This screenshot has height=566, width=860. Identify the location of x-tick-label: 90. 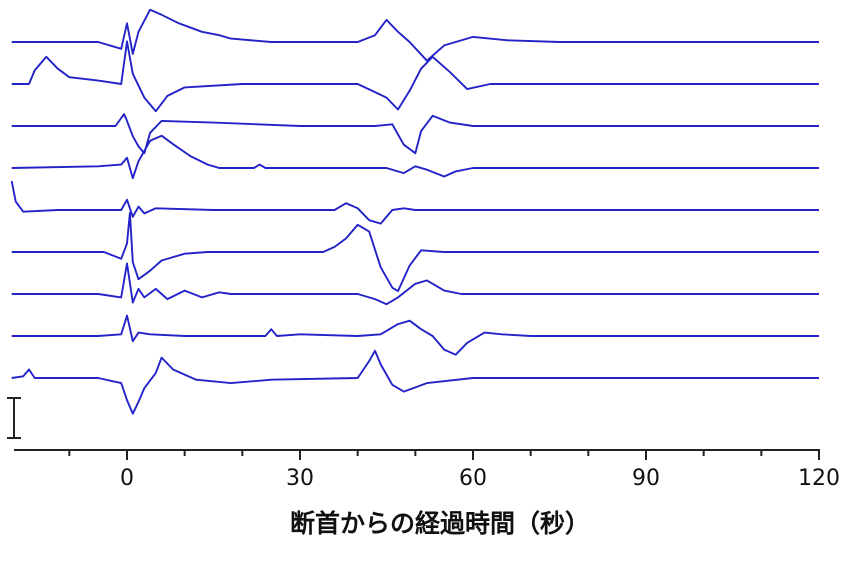
(646, 478).